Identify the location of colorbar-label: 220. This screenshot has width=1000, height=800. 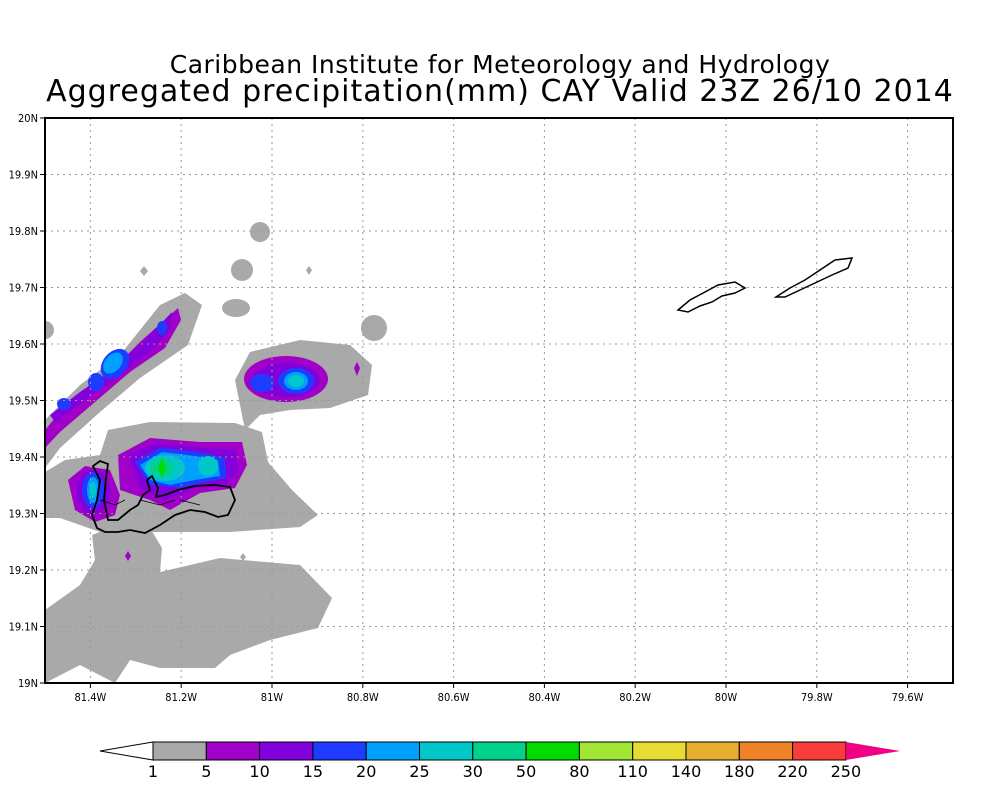
(792, 771).